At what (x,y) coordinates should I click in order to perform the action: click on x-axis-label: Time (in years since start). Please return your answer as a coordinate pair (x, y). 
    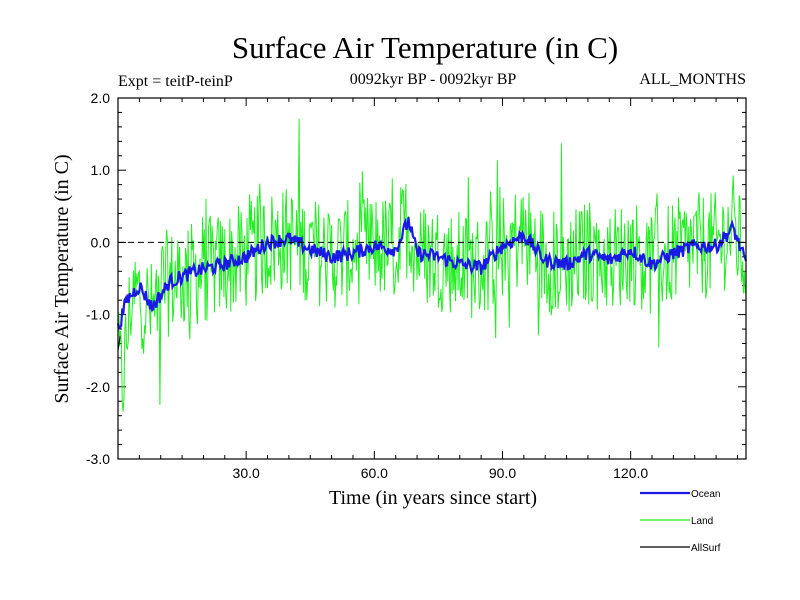
    Looking at the image, I should click on (433, 498).